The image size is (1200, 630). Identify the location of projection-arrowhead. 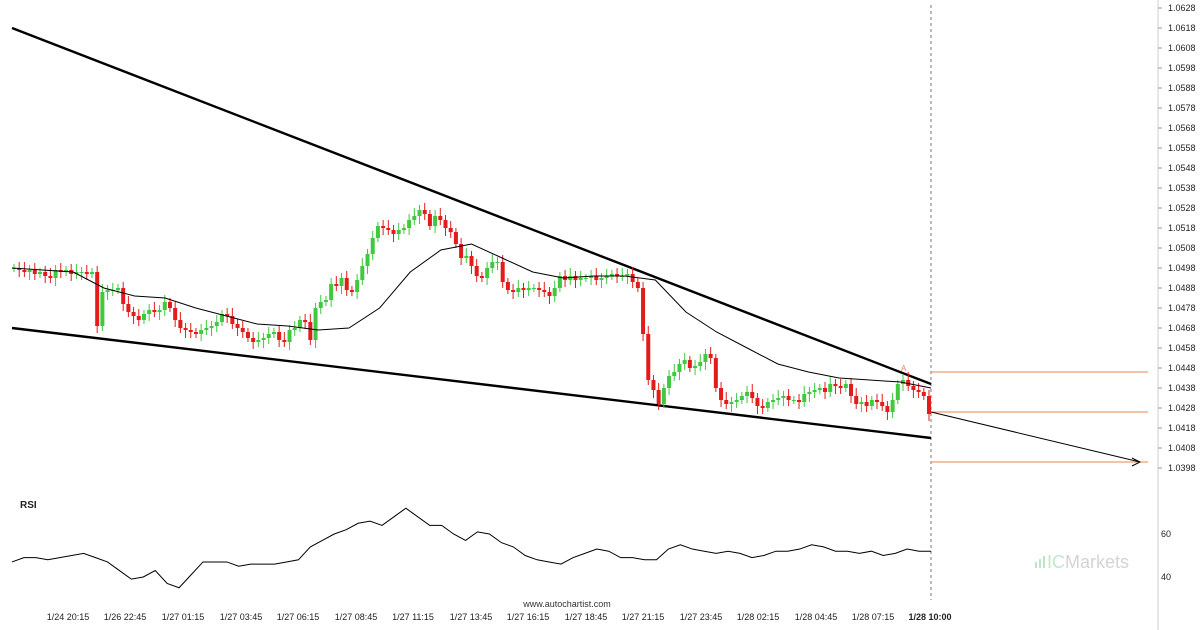
(1136, 462).